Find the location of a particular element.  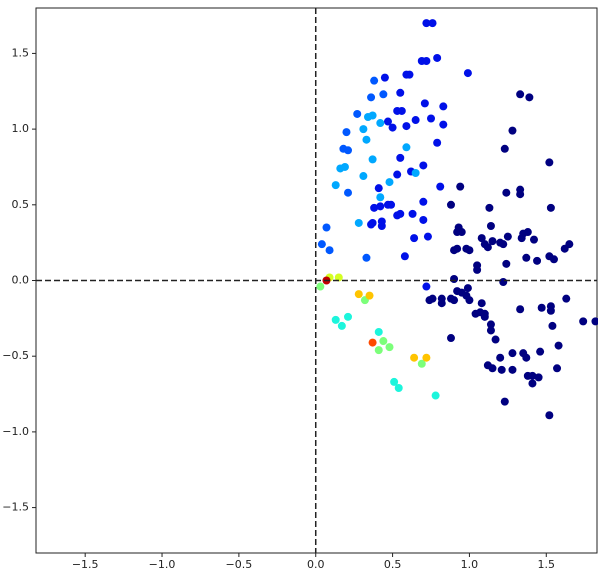

y-tick-label: 1.0 is located at coordinates (21, 128).